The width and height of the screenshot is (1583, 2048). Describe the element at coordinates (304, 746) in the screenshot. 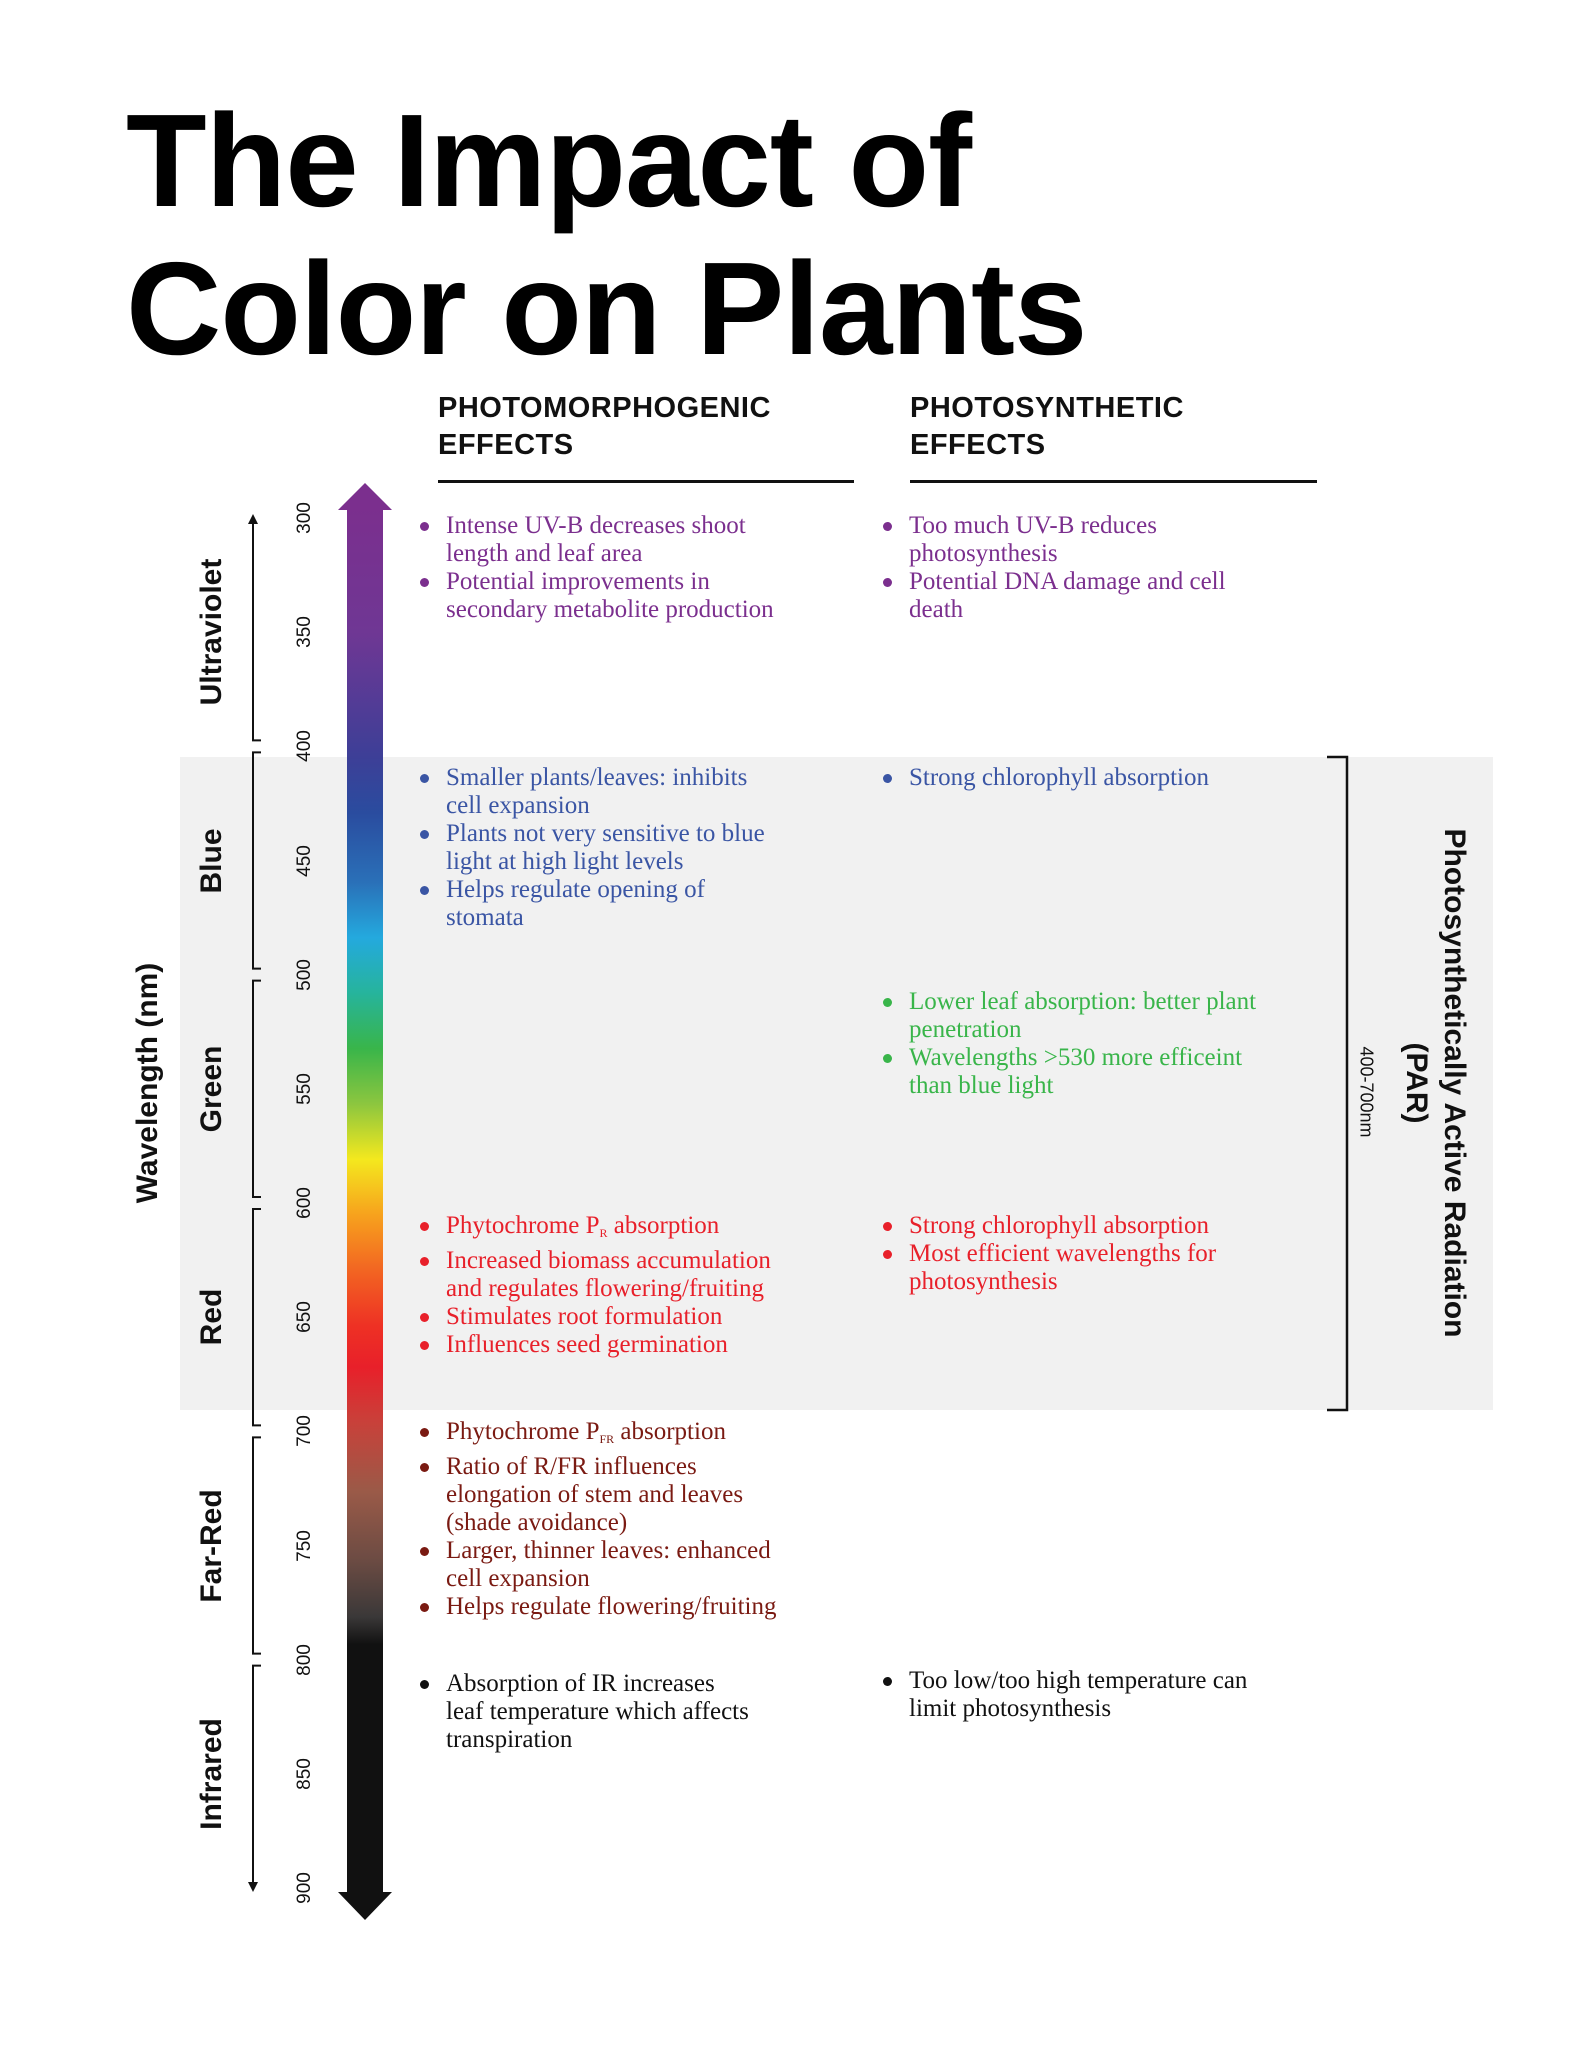

I see `tick-label: 400` at that location.